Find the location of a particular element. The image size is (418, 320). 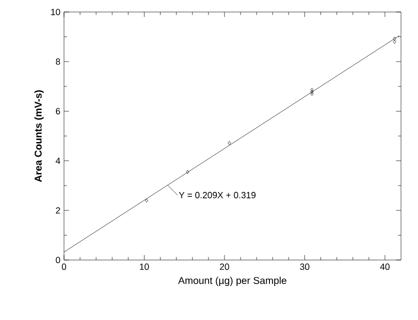

annotation: Y = 0.209X + 0.319 is located at coordinates (217, 195).